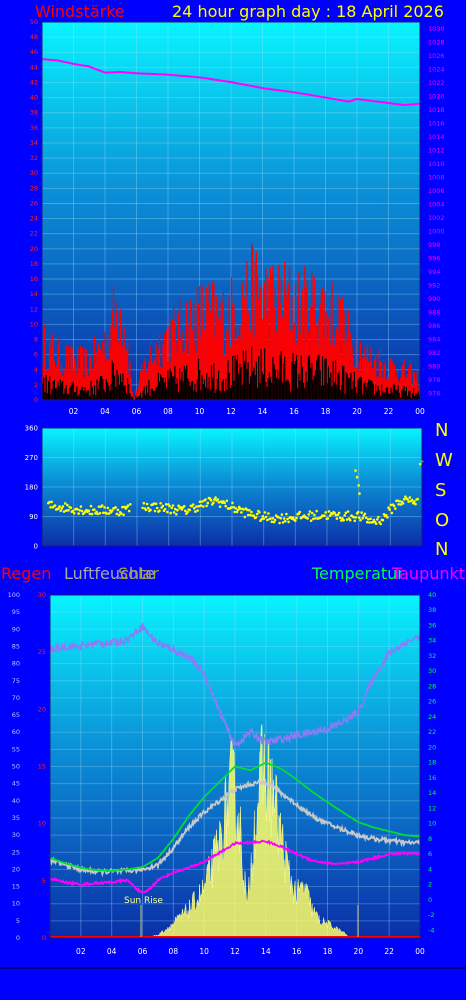 The width and height of the screenshot is (466, 1000). What do you see at coordinates (231, 82) in the screenshot?
I see `pressure-line` at bounding box center [231, 82].